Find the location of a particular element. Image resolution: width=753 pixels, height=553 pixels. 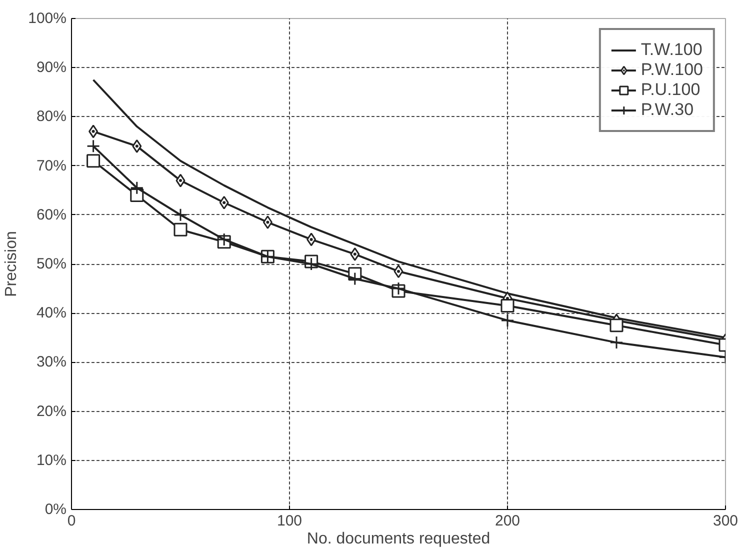

x-tick-label: 100 is located at coordinates (289, 521).